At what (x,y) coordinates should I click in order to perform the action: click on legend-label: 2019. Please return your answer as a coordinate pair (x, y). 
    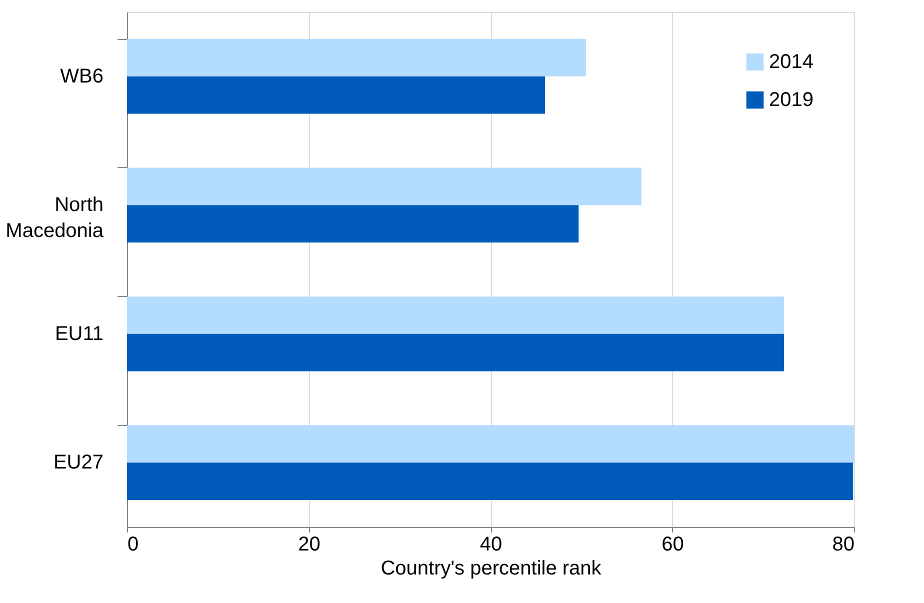
    Looking at the image, I should click on (791, 100).